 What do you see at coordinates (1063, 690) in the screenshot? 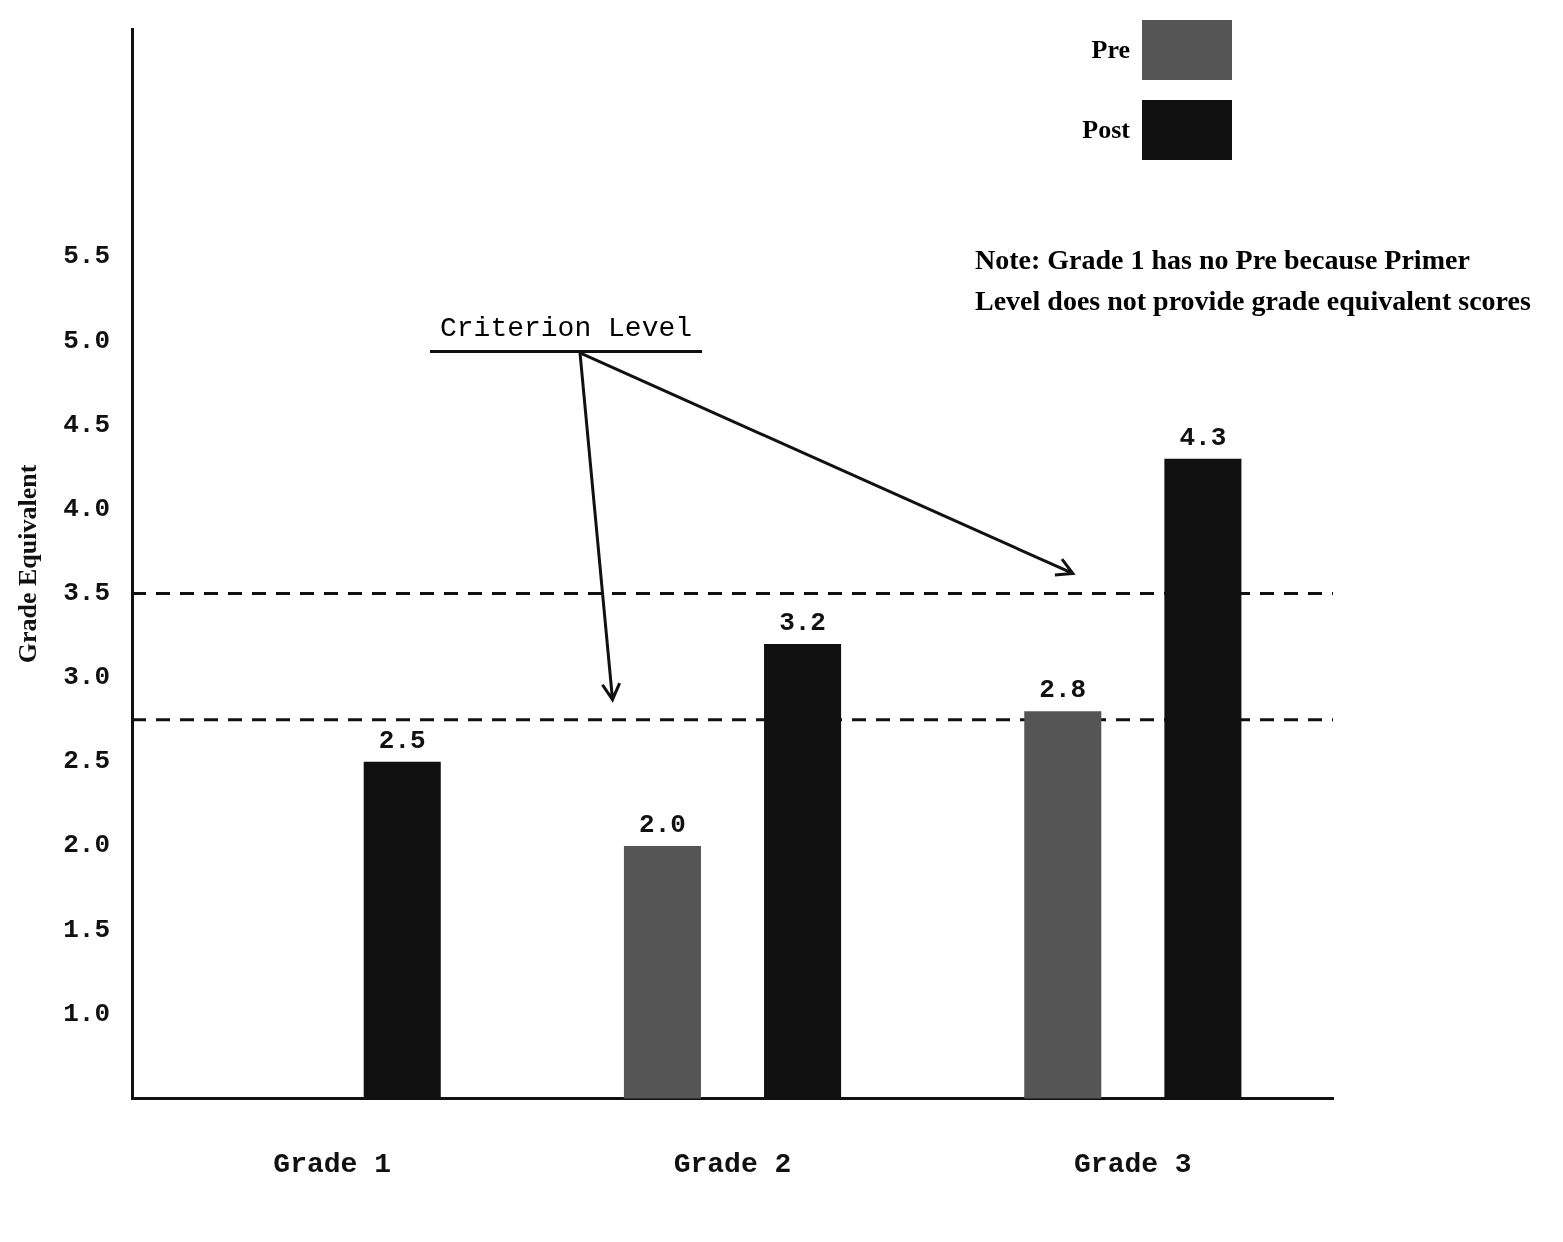
I see `data-label: 2.8` at bounding box center [1063, 690].